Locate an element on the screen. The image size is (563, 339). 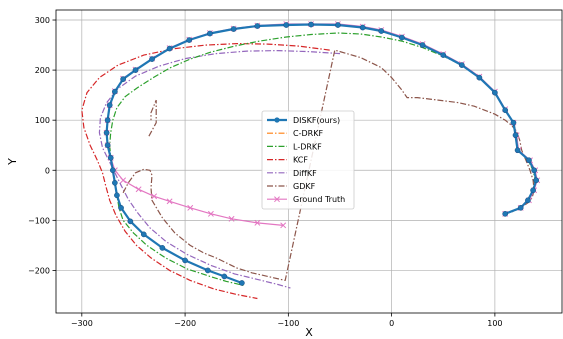
series-line-segment is located at coordinates (152, 118).